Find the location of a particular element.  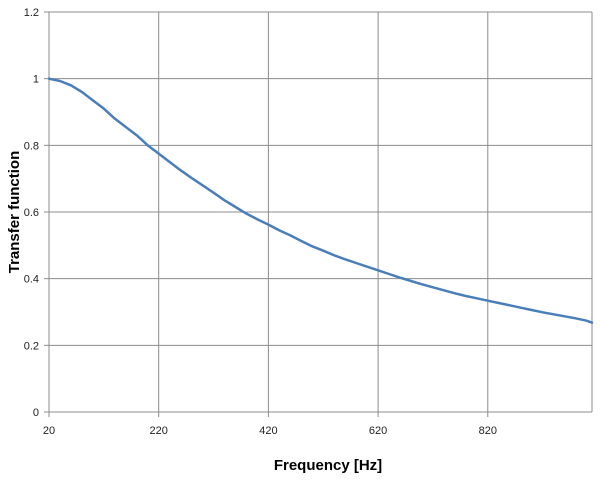

y-tick-label: 0.8 is located at coordinates (31, 146).